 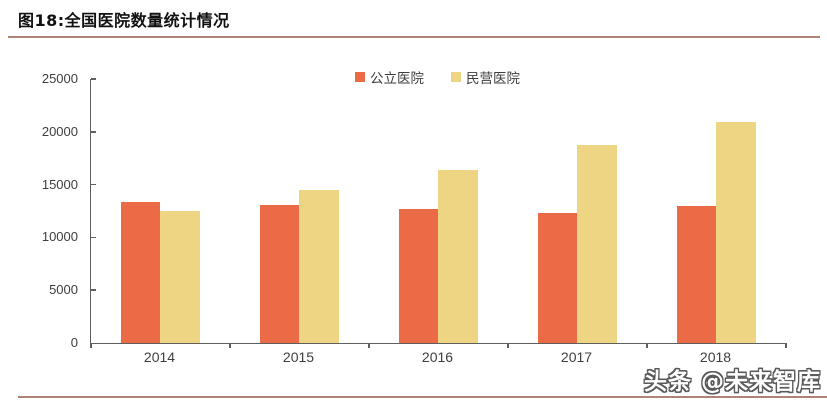 I want to click on y-axis-tick-label: 25000, so click(x=59, y=78).